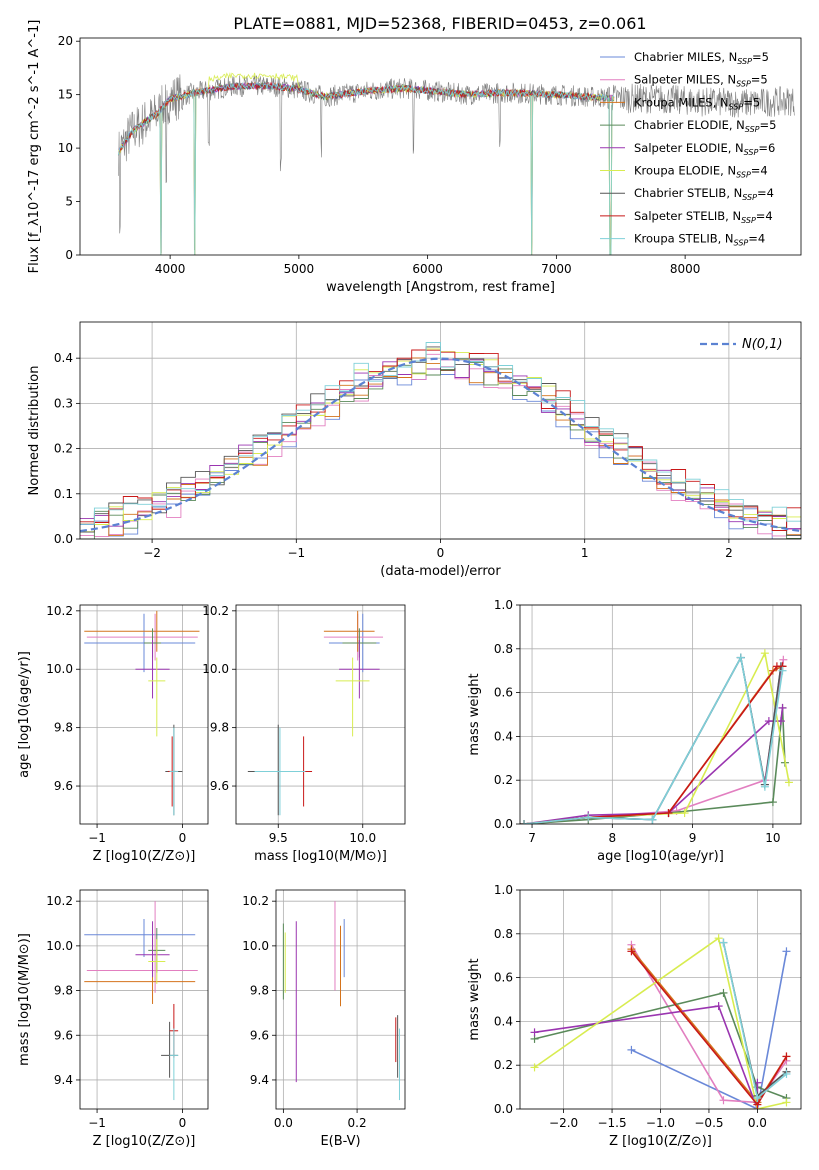 The width and height of the screenshot is (819, 1170). What do you see at coordinates (703, 217) in the screenshot?
I see `legend-entry: Salpeter STELIB, NSSP=4` at bounding box center [703, 217].